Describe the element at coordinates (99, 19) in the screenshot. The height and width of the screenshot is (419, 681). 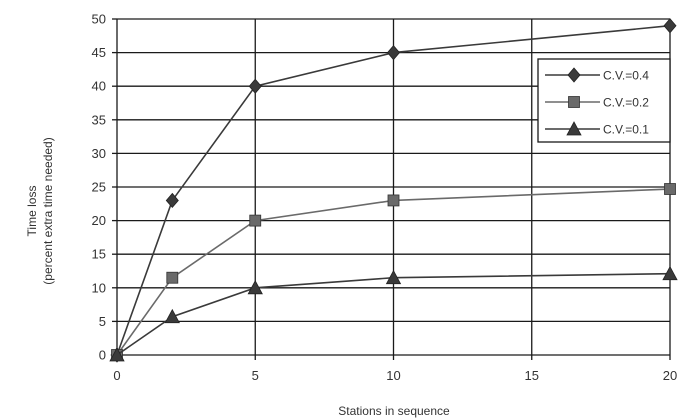
I see `y-tick-label: 50` at that location.